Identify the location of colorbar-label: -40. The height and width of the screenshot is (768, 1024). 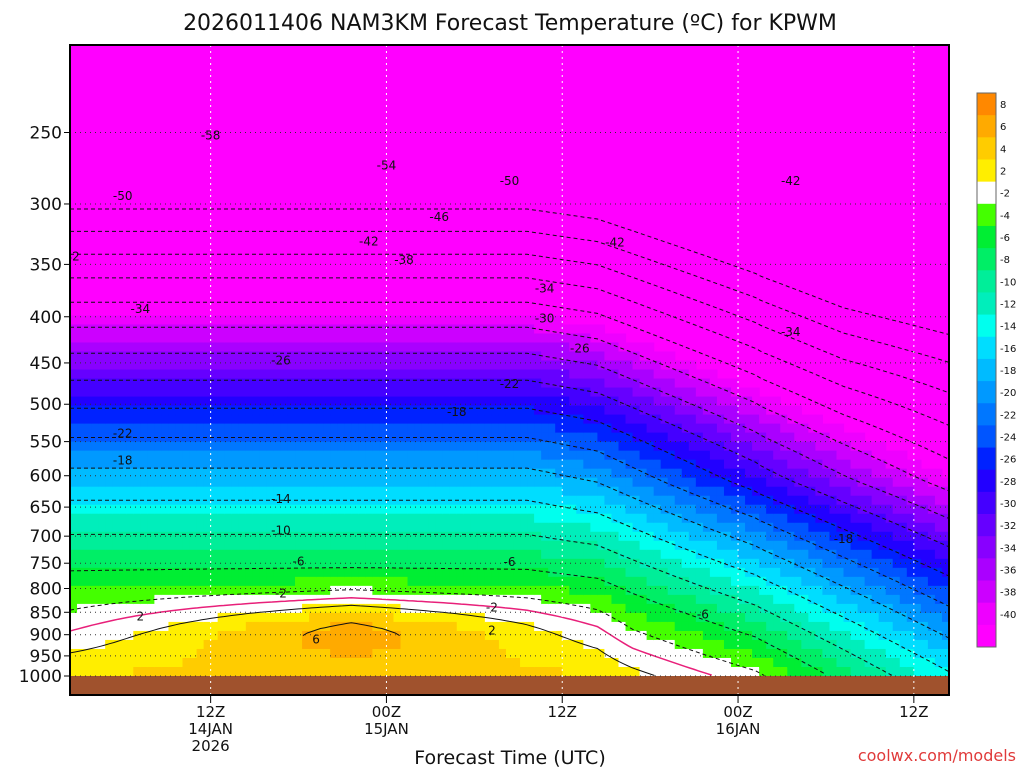
(1008, 615).